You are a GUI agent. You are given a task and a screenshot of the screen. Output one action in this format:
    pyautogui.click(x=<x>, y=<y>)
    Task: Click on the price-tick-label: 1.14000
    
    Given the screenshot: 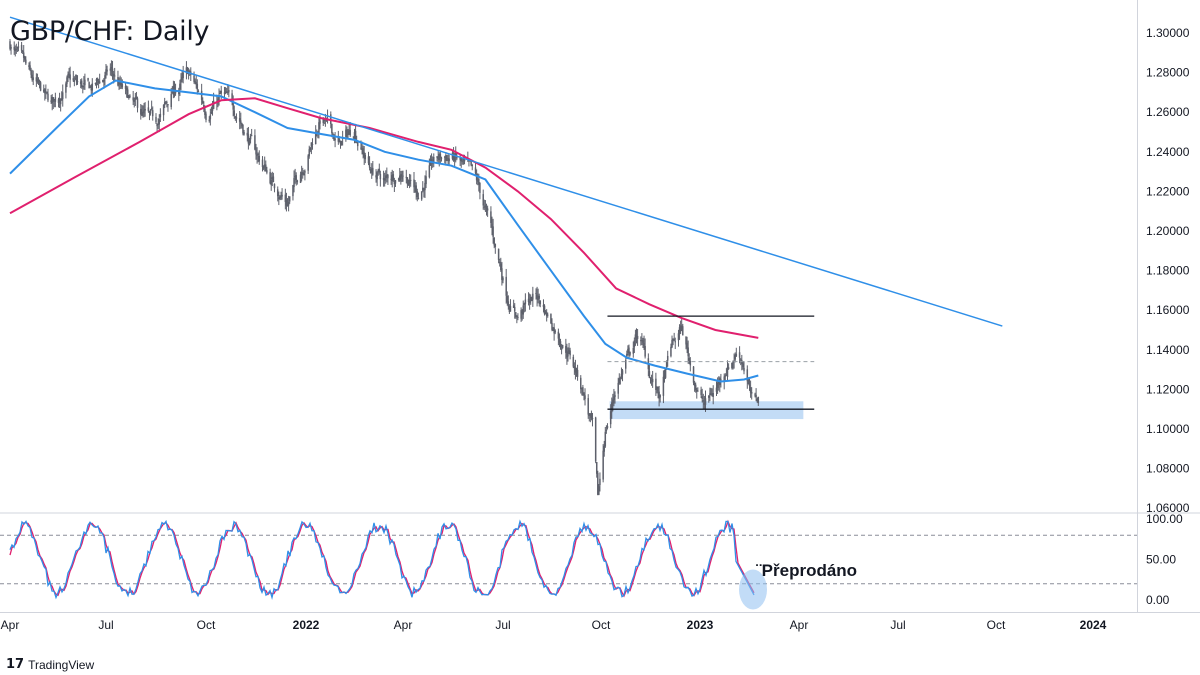 What is the action you would take?
    pyautogui.click(x=1168, y=350)
    